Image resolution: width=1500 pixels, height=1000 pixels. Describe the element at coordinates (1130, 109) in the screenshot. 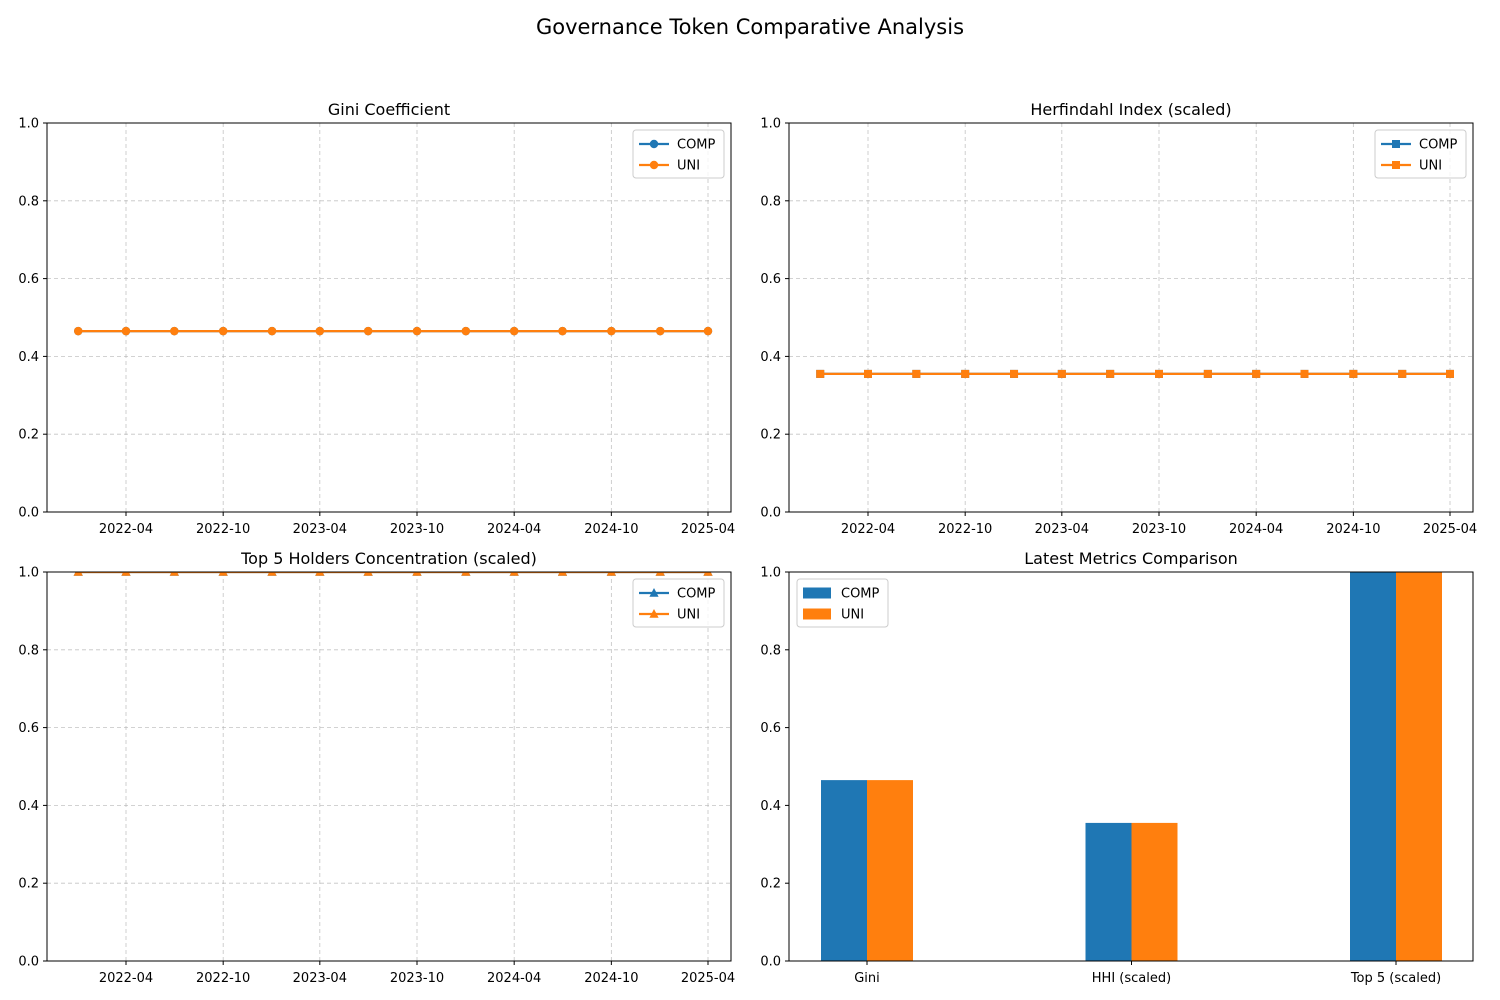

I see `subplot-title: Herfindahl Index (scaled)` at that location.